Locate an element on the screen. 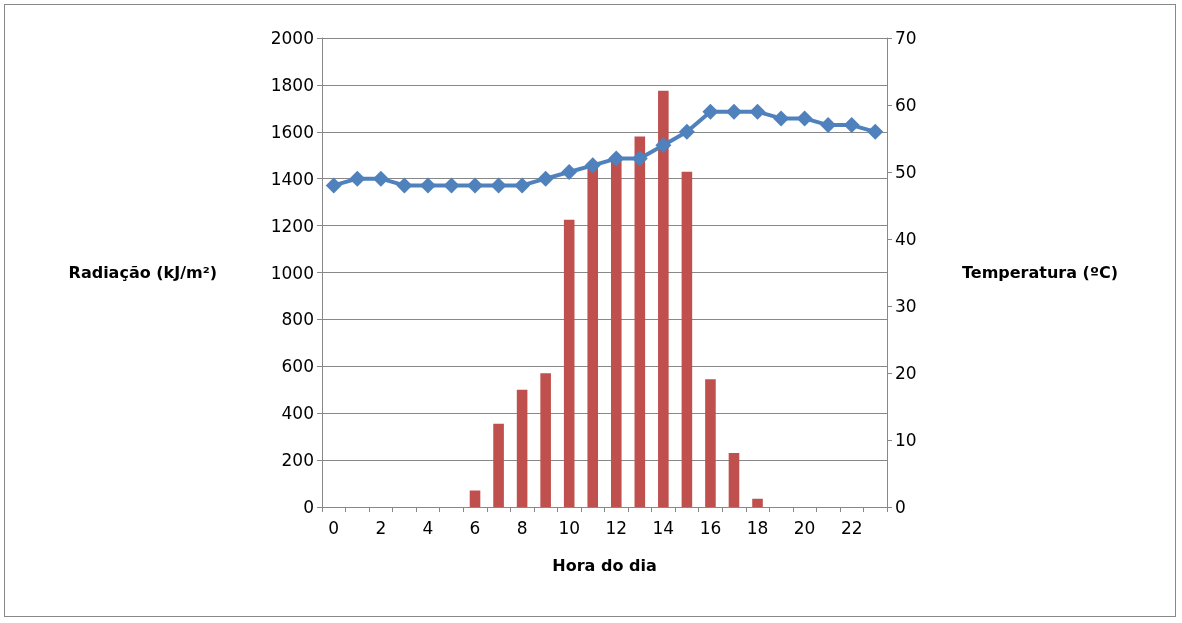 This screenshot has width=1182, height=623. y-tick-label: 2000 is located at coordinates (292, 38).